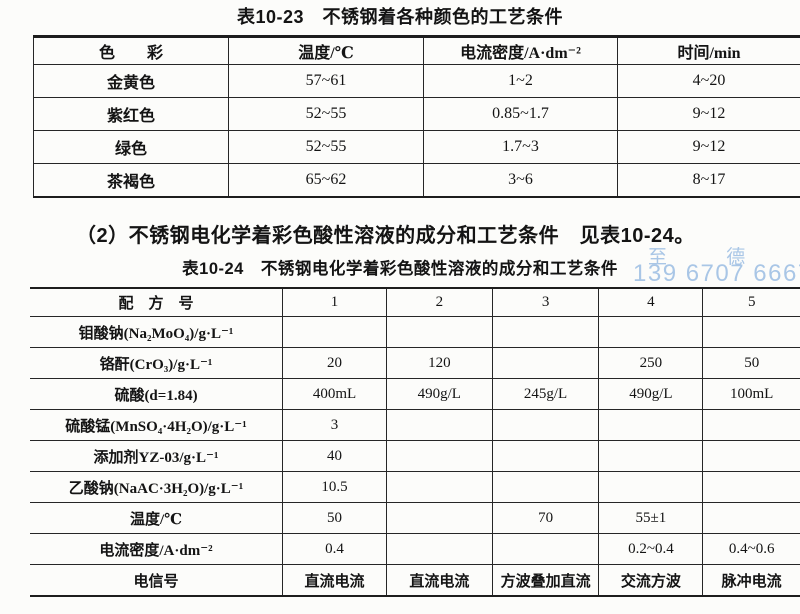 The image size is (800, 614). Describe the element at coordinates (334, 302) in the screenshot. I see `column-header: 1` at that location.